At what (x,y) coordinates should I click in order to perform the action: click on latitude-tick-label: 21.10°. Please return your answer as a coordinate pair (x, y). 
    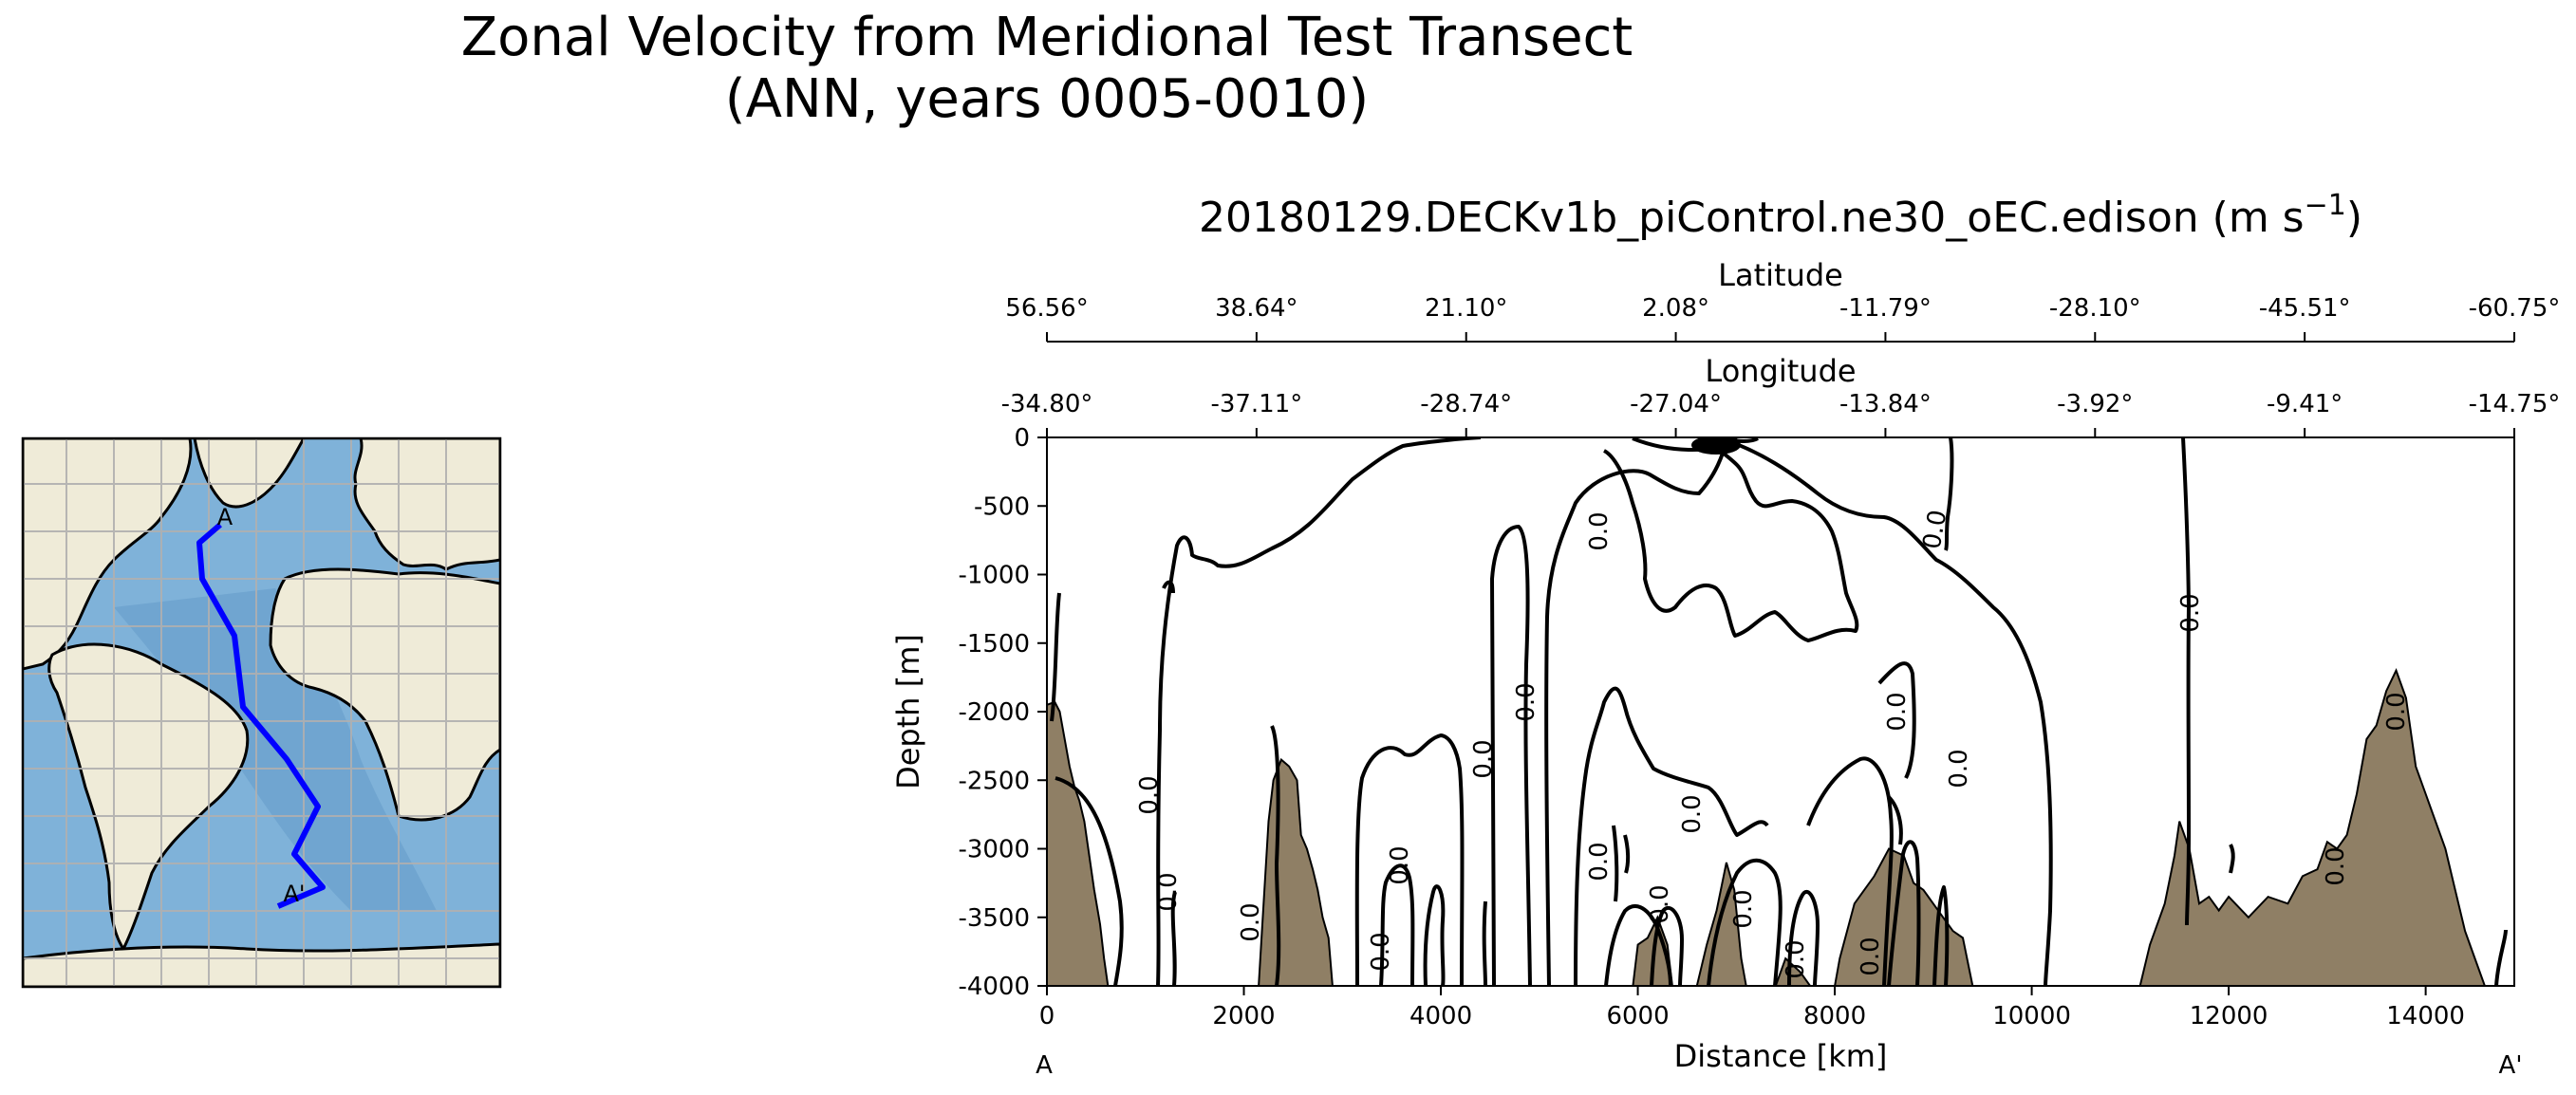
    Looking at the image, I should click on (1466, 308).